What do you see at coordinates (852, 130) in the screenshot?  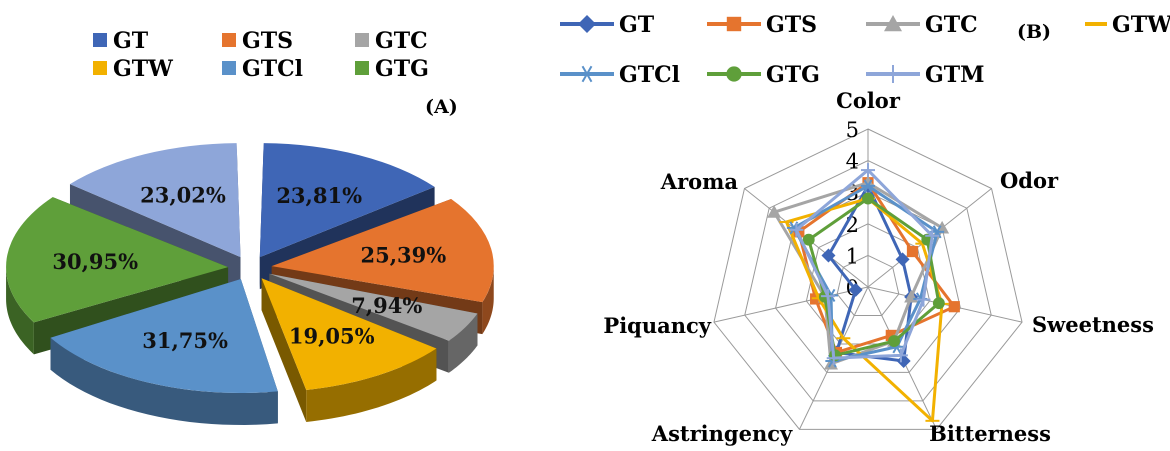 I see `radar-tick-label: 5` at bounding box center [852, 130].